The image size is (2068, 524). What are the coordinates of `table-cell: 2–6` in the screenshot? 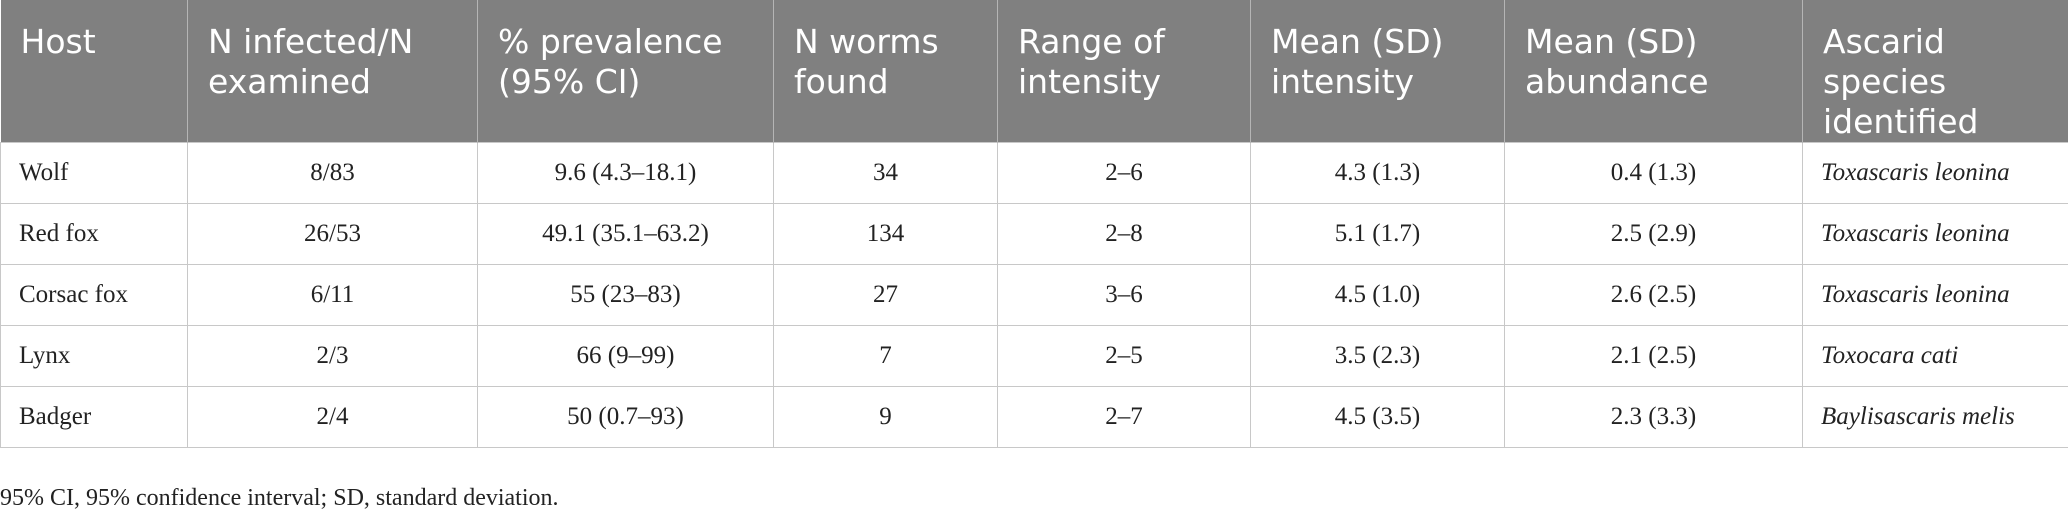 It's located at (1124, 173).